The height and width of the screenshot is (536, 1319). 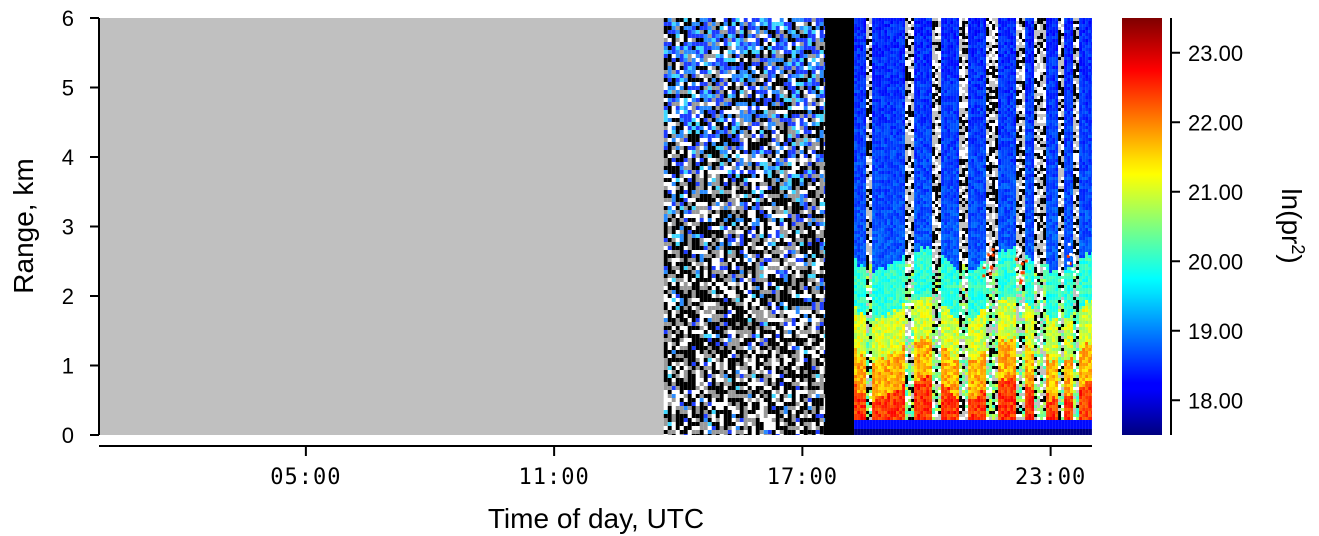 I want to click on colorbar-tick-label: 23.00, so click(x=1215, y=53).